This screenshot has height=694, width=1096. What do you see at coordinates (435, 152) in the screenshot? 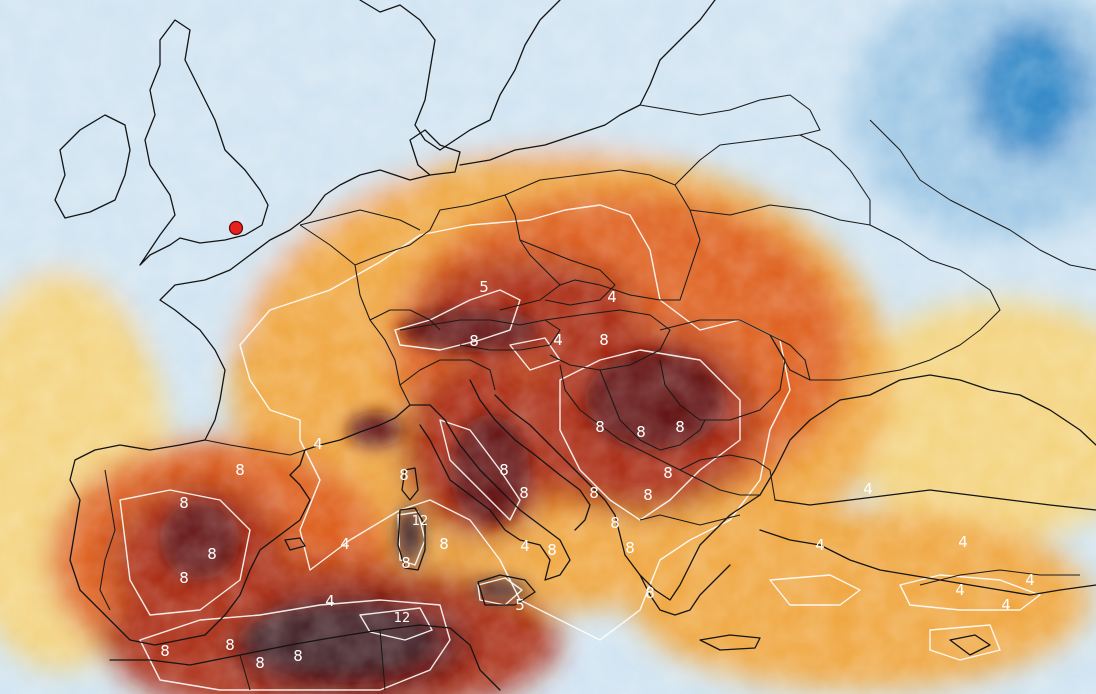
I see `coast-denmark` at bounding box center [435, 152].